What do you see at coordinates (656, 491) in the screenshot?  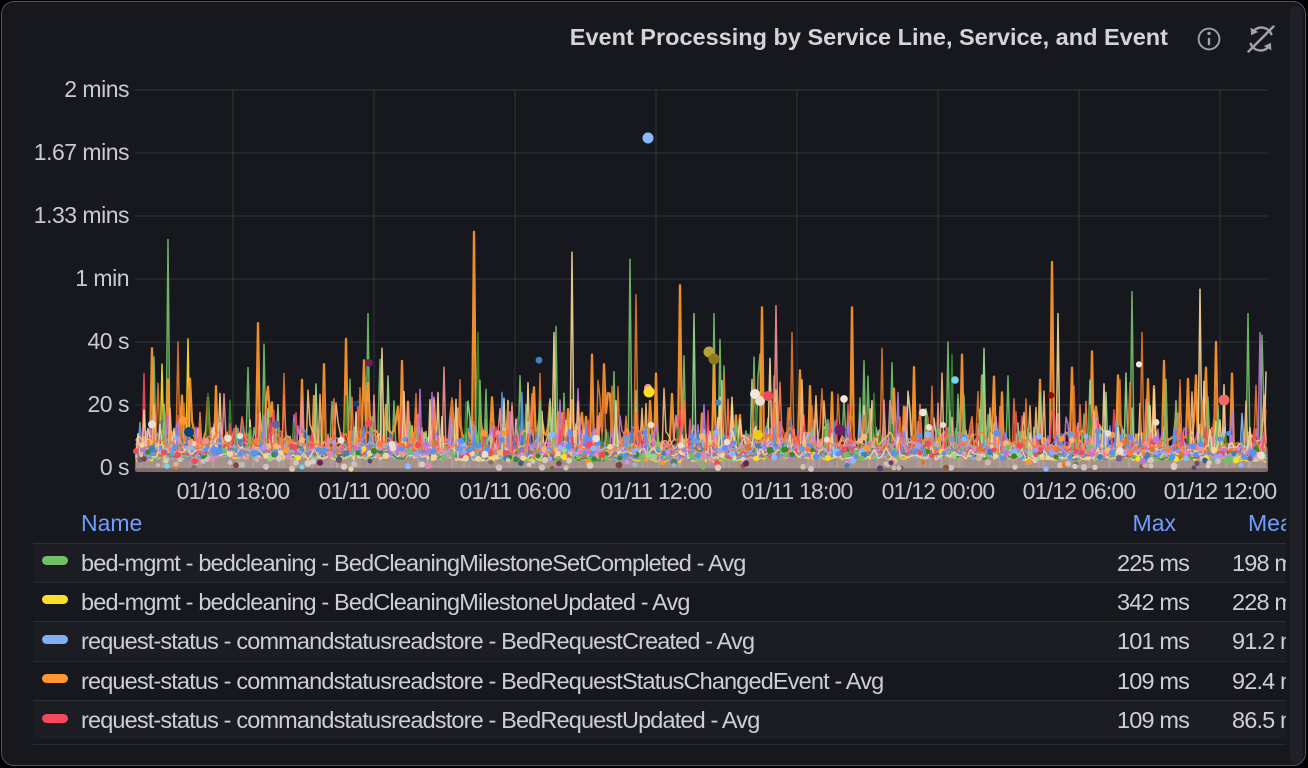 I see `svg-text: 01/11 12:00` at bounding box center [656, 491].